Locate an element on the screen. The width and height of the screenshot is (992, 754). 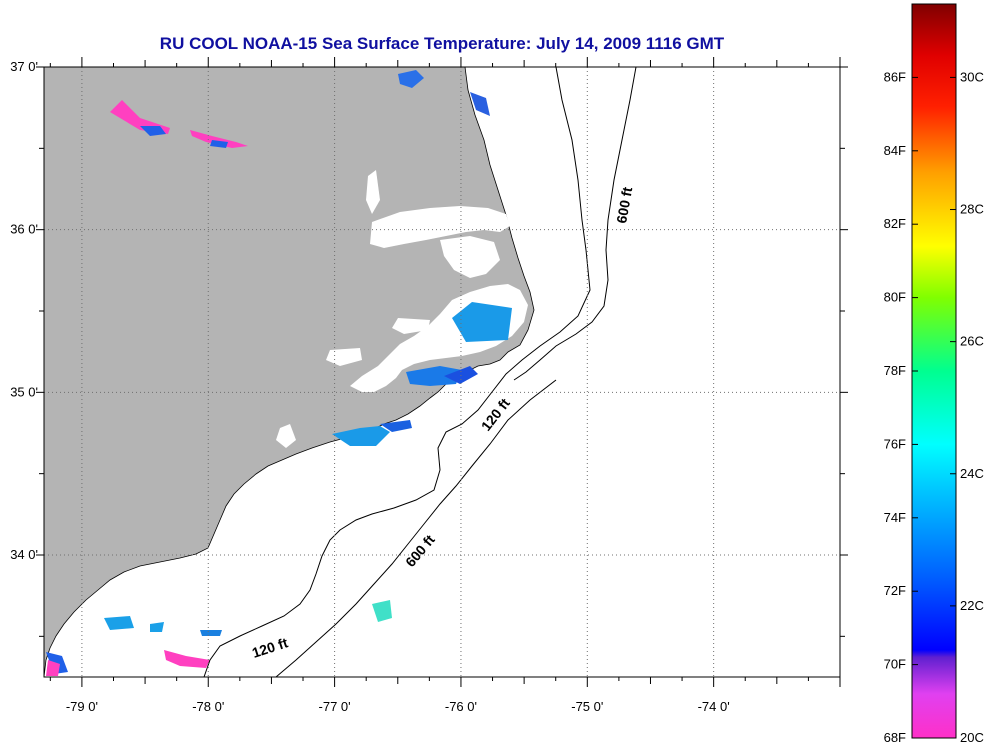
colorbar-f-label: 70F is located at coordinates (895, 664).